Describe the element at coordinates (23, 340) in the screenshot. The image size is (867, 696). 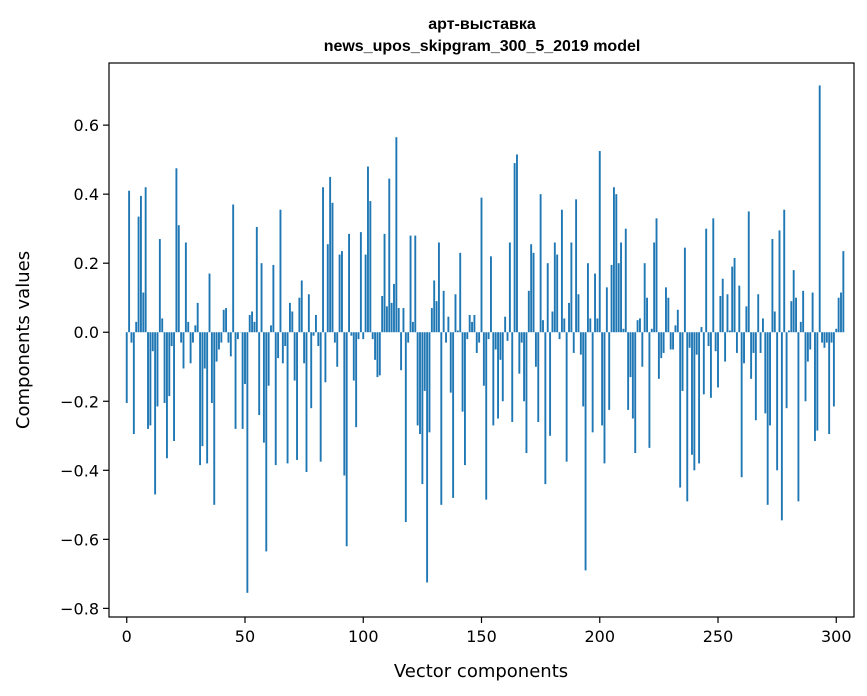
I see `y-axis-label: Components values` at that location.